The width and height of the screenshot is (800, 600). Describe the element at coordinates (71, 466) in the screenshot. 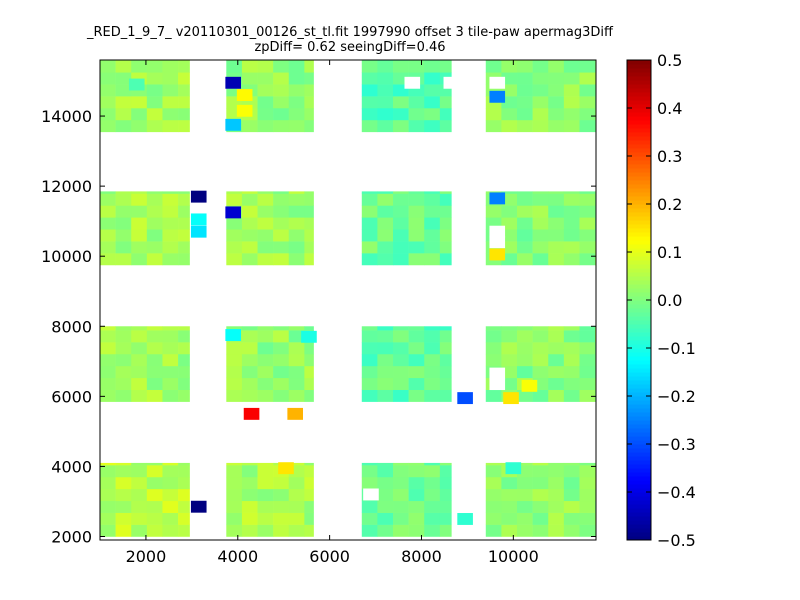

I see `y-tick-label: 4000` at that location.